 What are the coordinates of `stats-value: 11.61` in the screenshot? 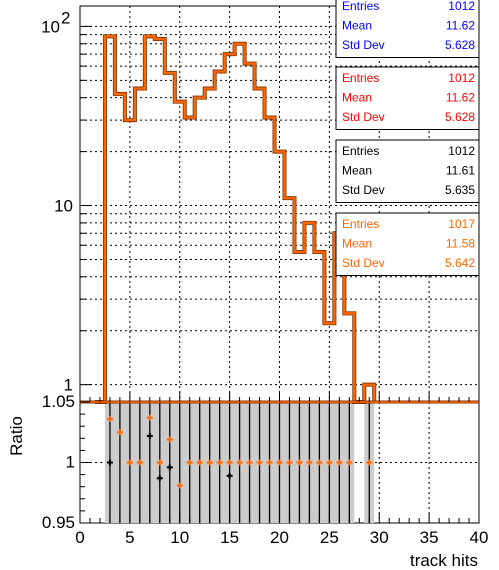 It's located at (460, 171).